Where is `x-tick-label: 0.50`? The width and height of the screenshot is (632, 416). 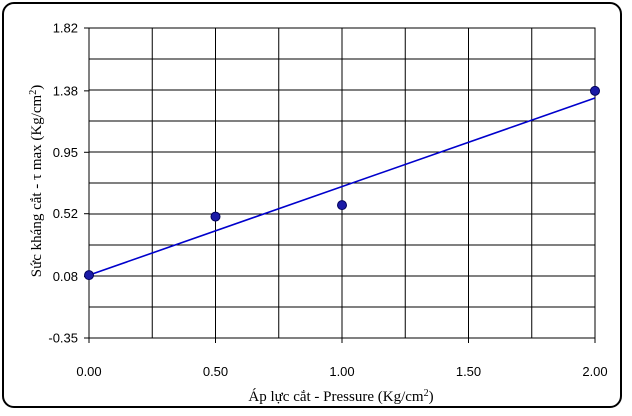 x-tick-label: 0.50 is located at coordinates (215, 371).